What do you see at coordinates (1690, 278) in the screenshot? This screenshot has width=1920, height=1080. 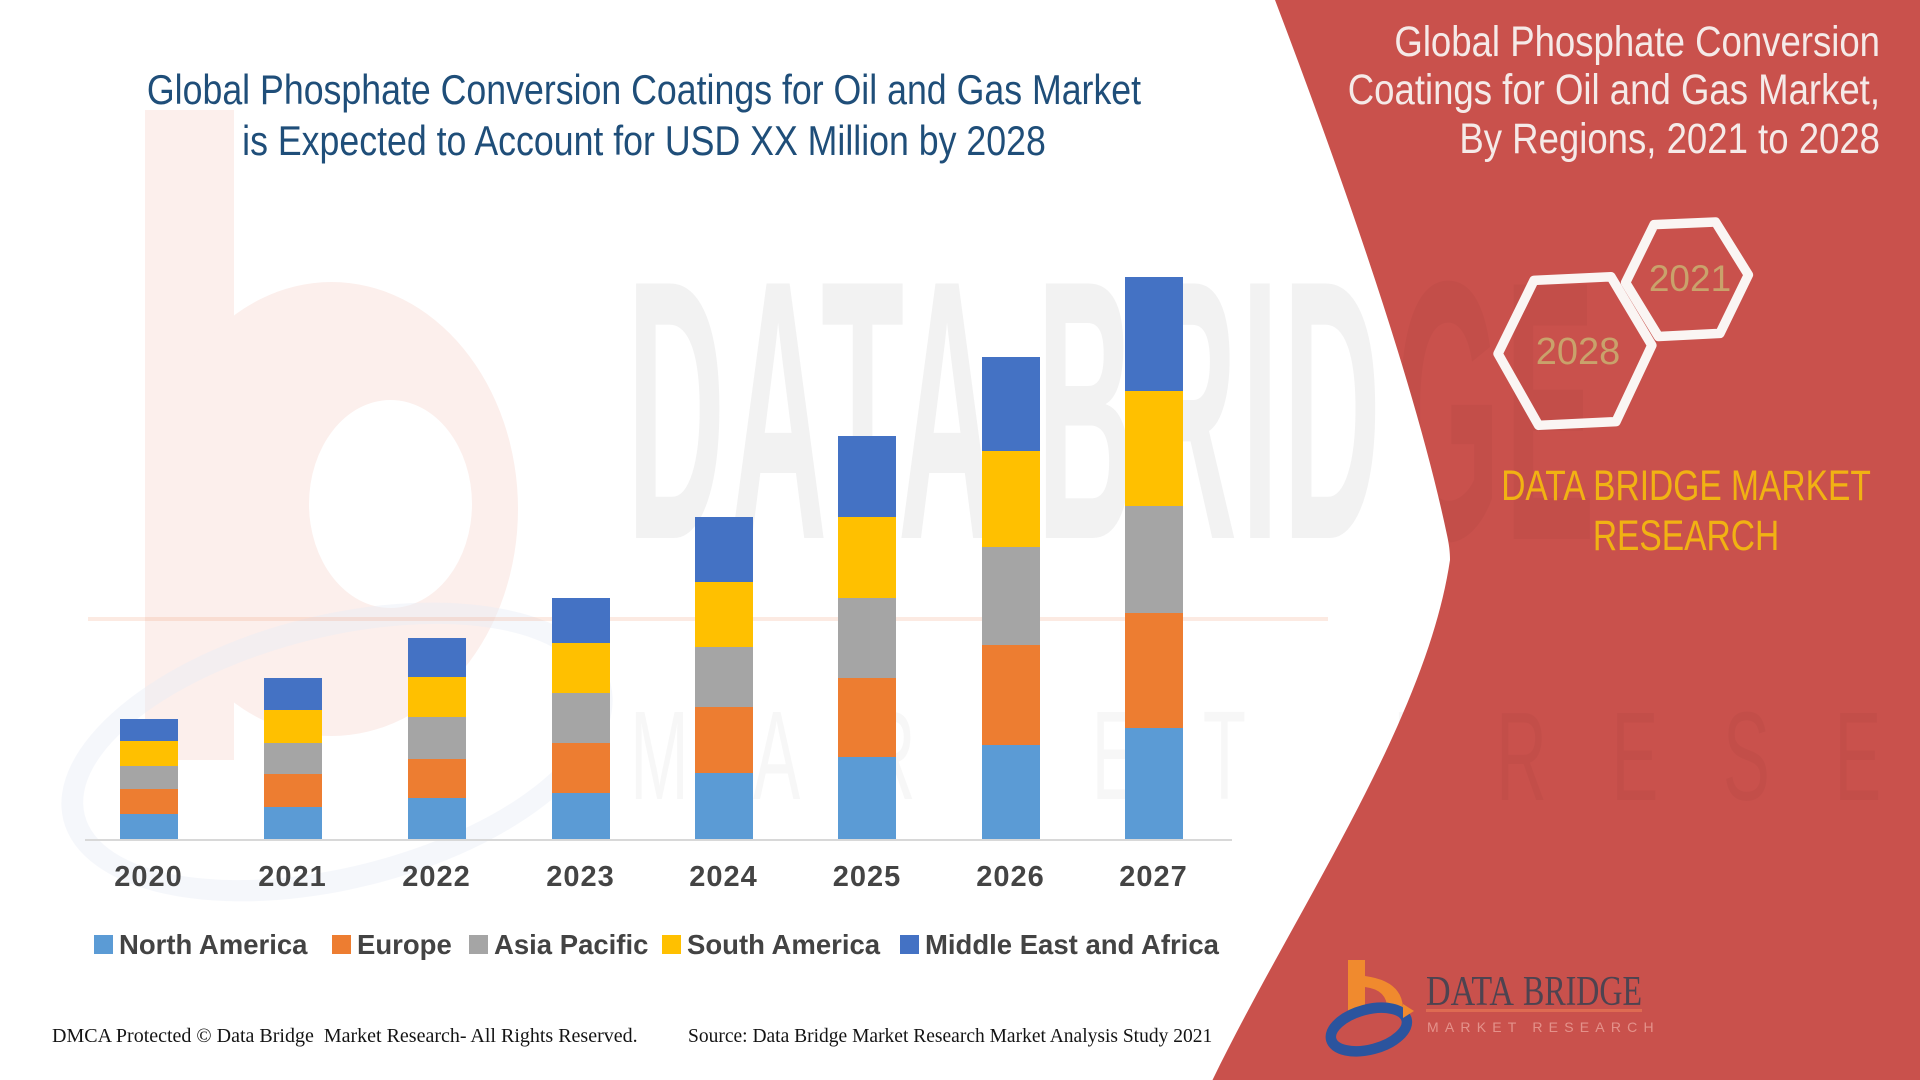 I see `svg-text: 2021` at bounding box center [1690, 278].